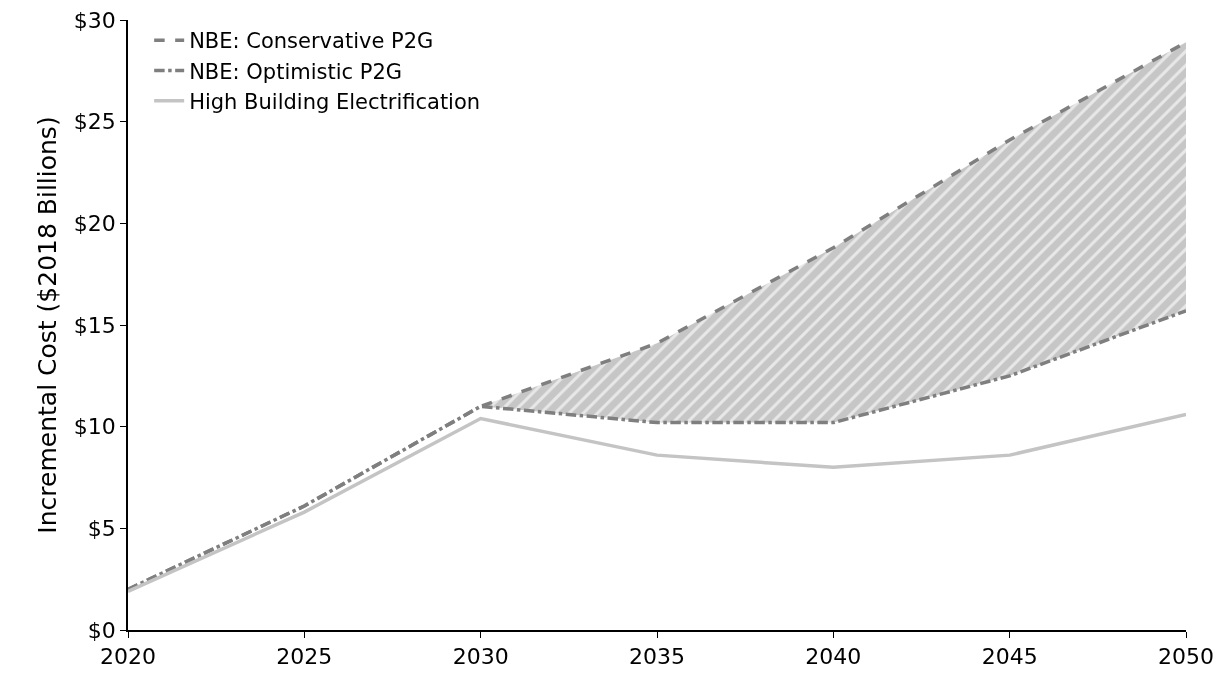 The width and height of the screenshot is (1231, 673). Describe the element at coordinates (94, 325) in the screenshot. I see `y-tick-label: $15` at that location.